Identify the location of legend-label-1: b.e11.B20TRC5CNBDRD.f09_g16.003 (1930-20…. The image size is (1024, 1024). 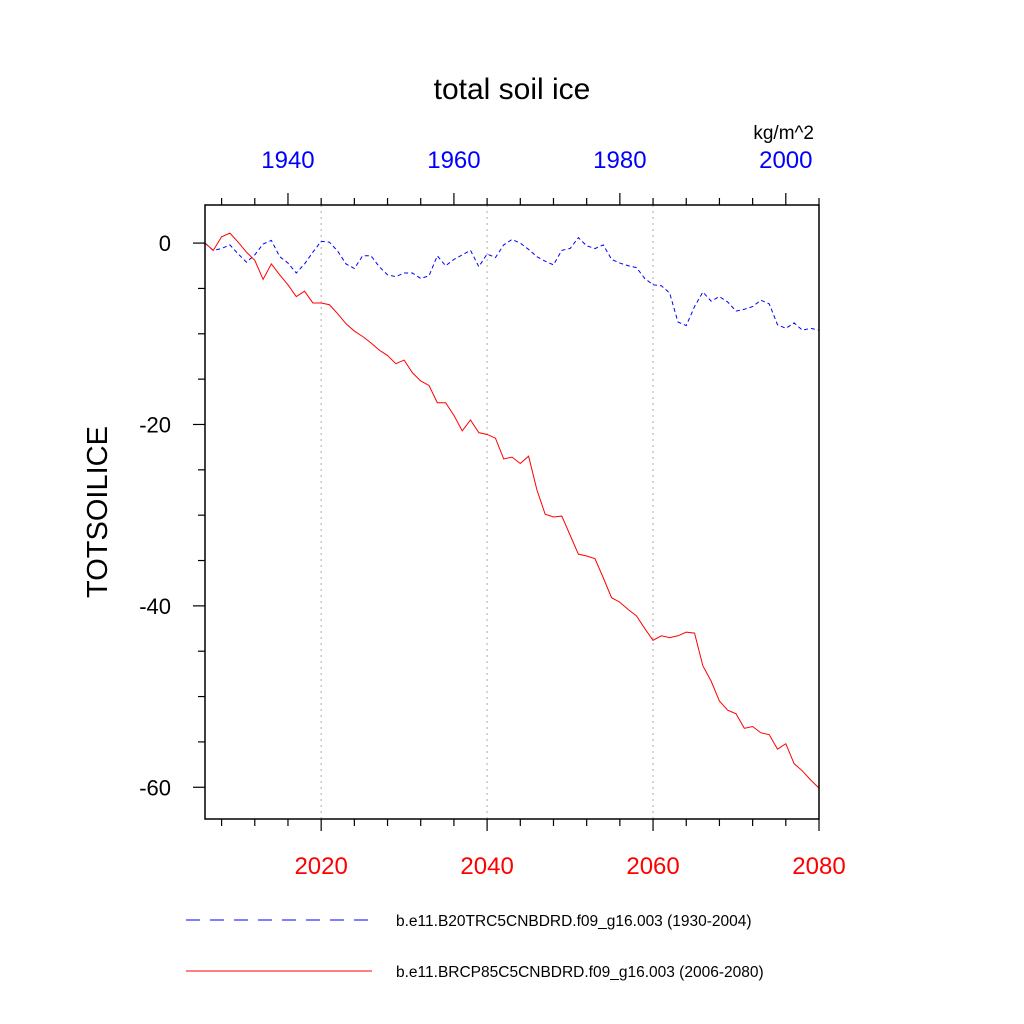
(574, 921).